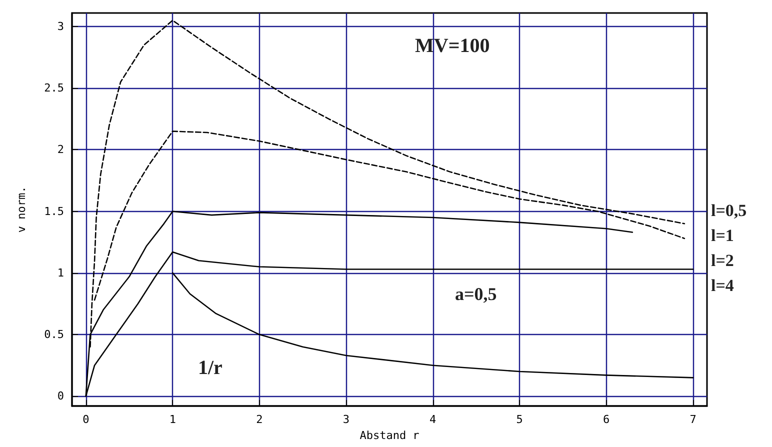  I want to click on x-tick-label: 0, so click(86, 419).